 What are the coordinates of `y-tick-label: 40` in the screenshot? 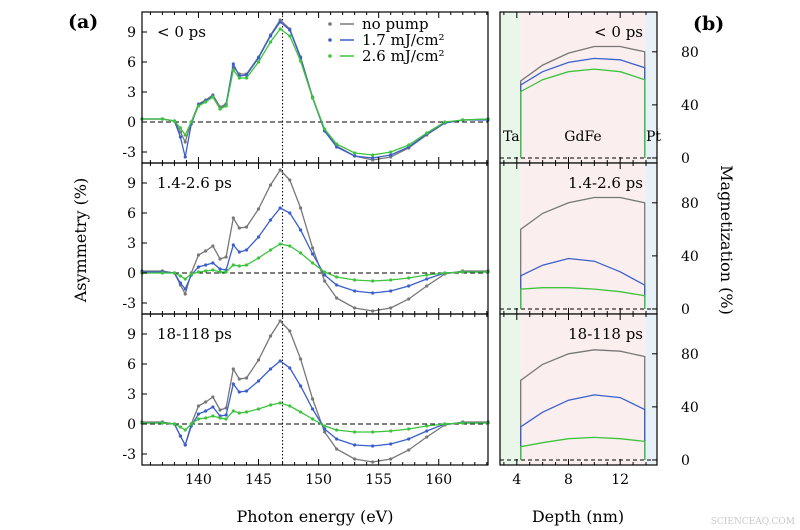 It's located at (690, 106).